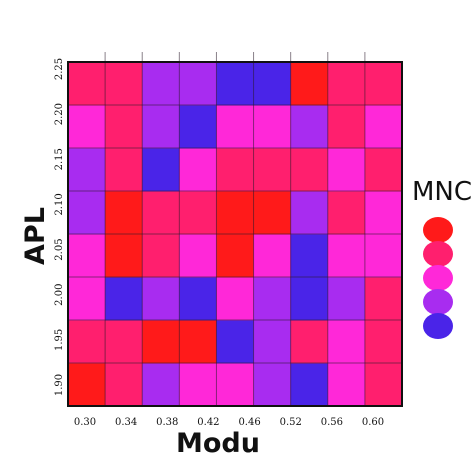 This screenshot has width=474, height=474. Describe the element at coordinates (291, 422) in the screenshot. I see `x-tick-label: 0.52` at that location.